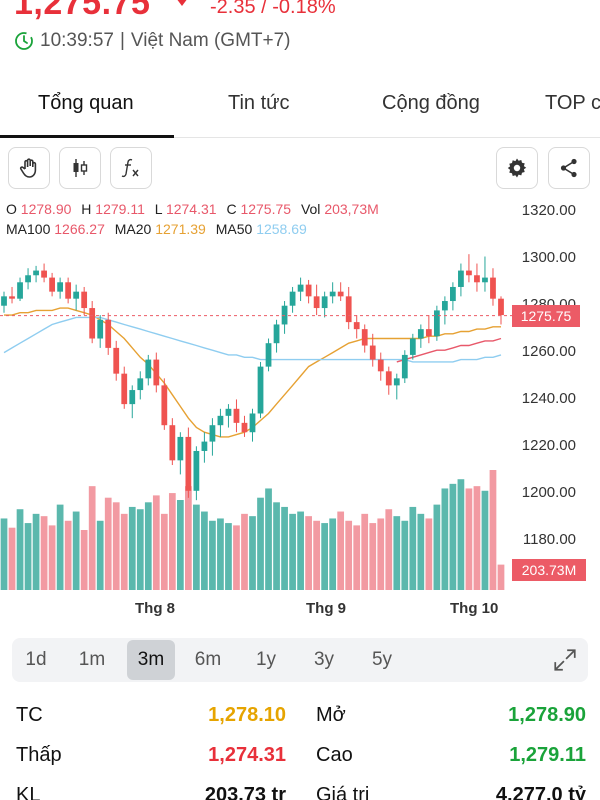 This screenshot has width=600, height=800. I want to click on share-icon, so click(568, 168).